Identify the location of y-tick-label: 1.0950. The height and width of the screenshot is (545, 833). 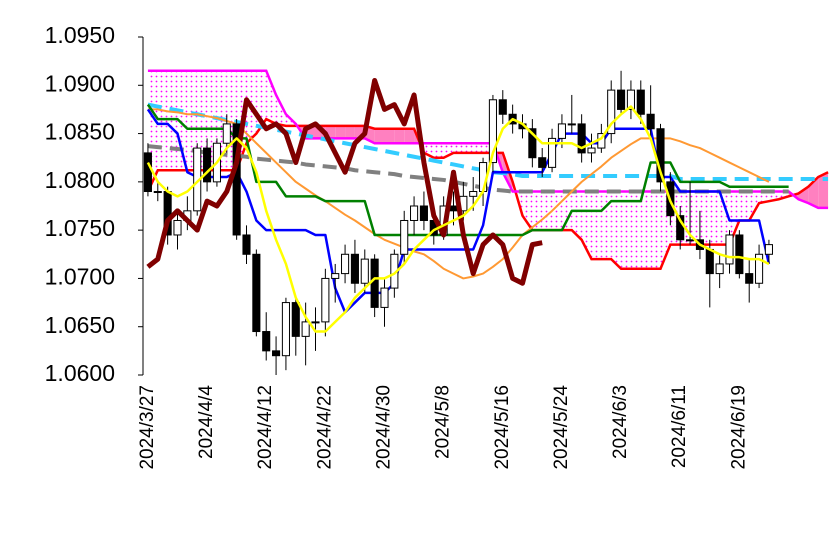
(80, 35).